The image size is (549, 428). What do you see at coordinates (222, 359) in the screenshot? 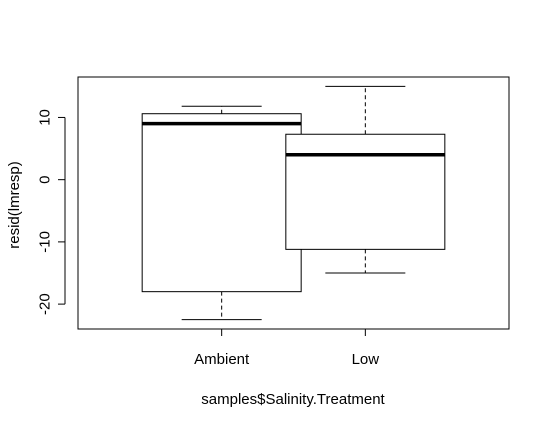
I see `x-tick-label: Ambient` at bounding box center [222, 359].